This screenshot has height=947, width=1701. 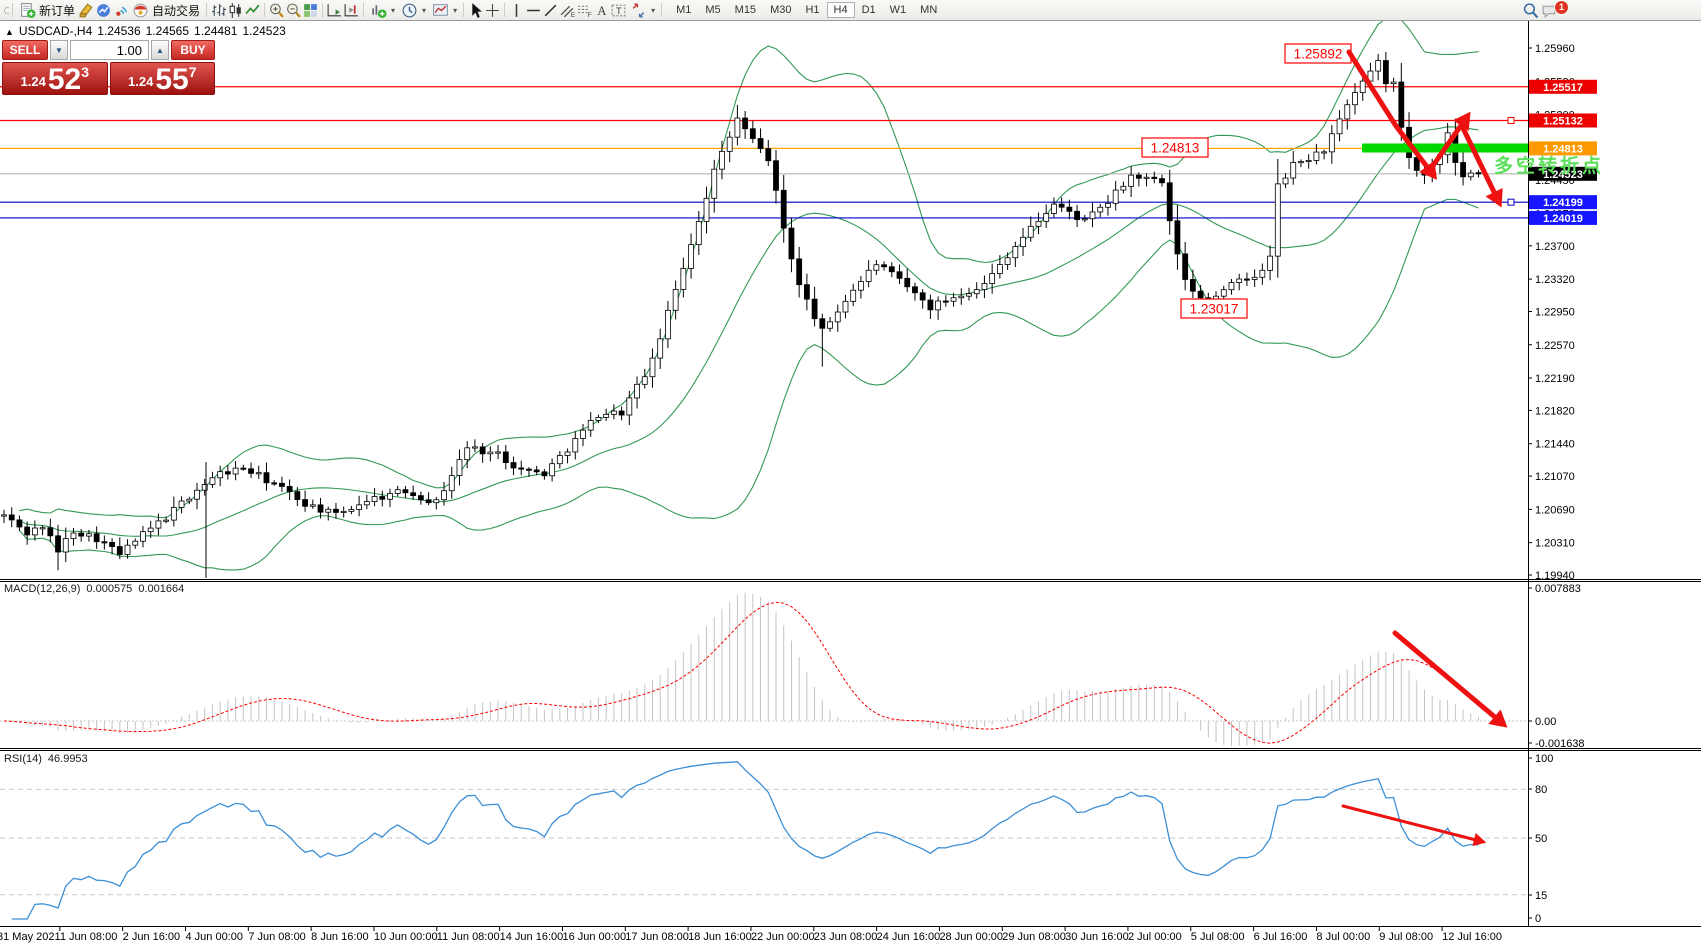 What do you see at coordinates (1530, 10) in the screenshot?
I see `search-icon` at bounding box center [1530, 10].